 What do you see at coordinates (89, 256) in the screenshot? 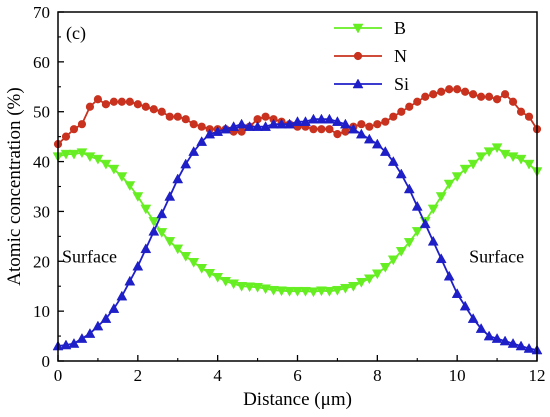
I see `surface-annotation: Surface` at bounding box center [89, 256].